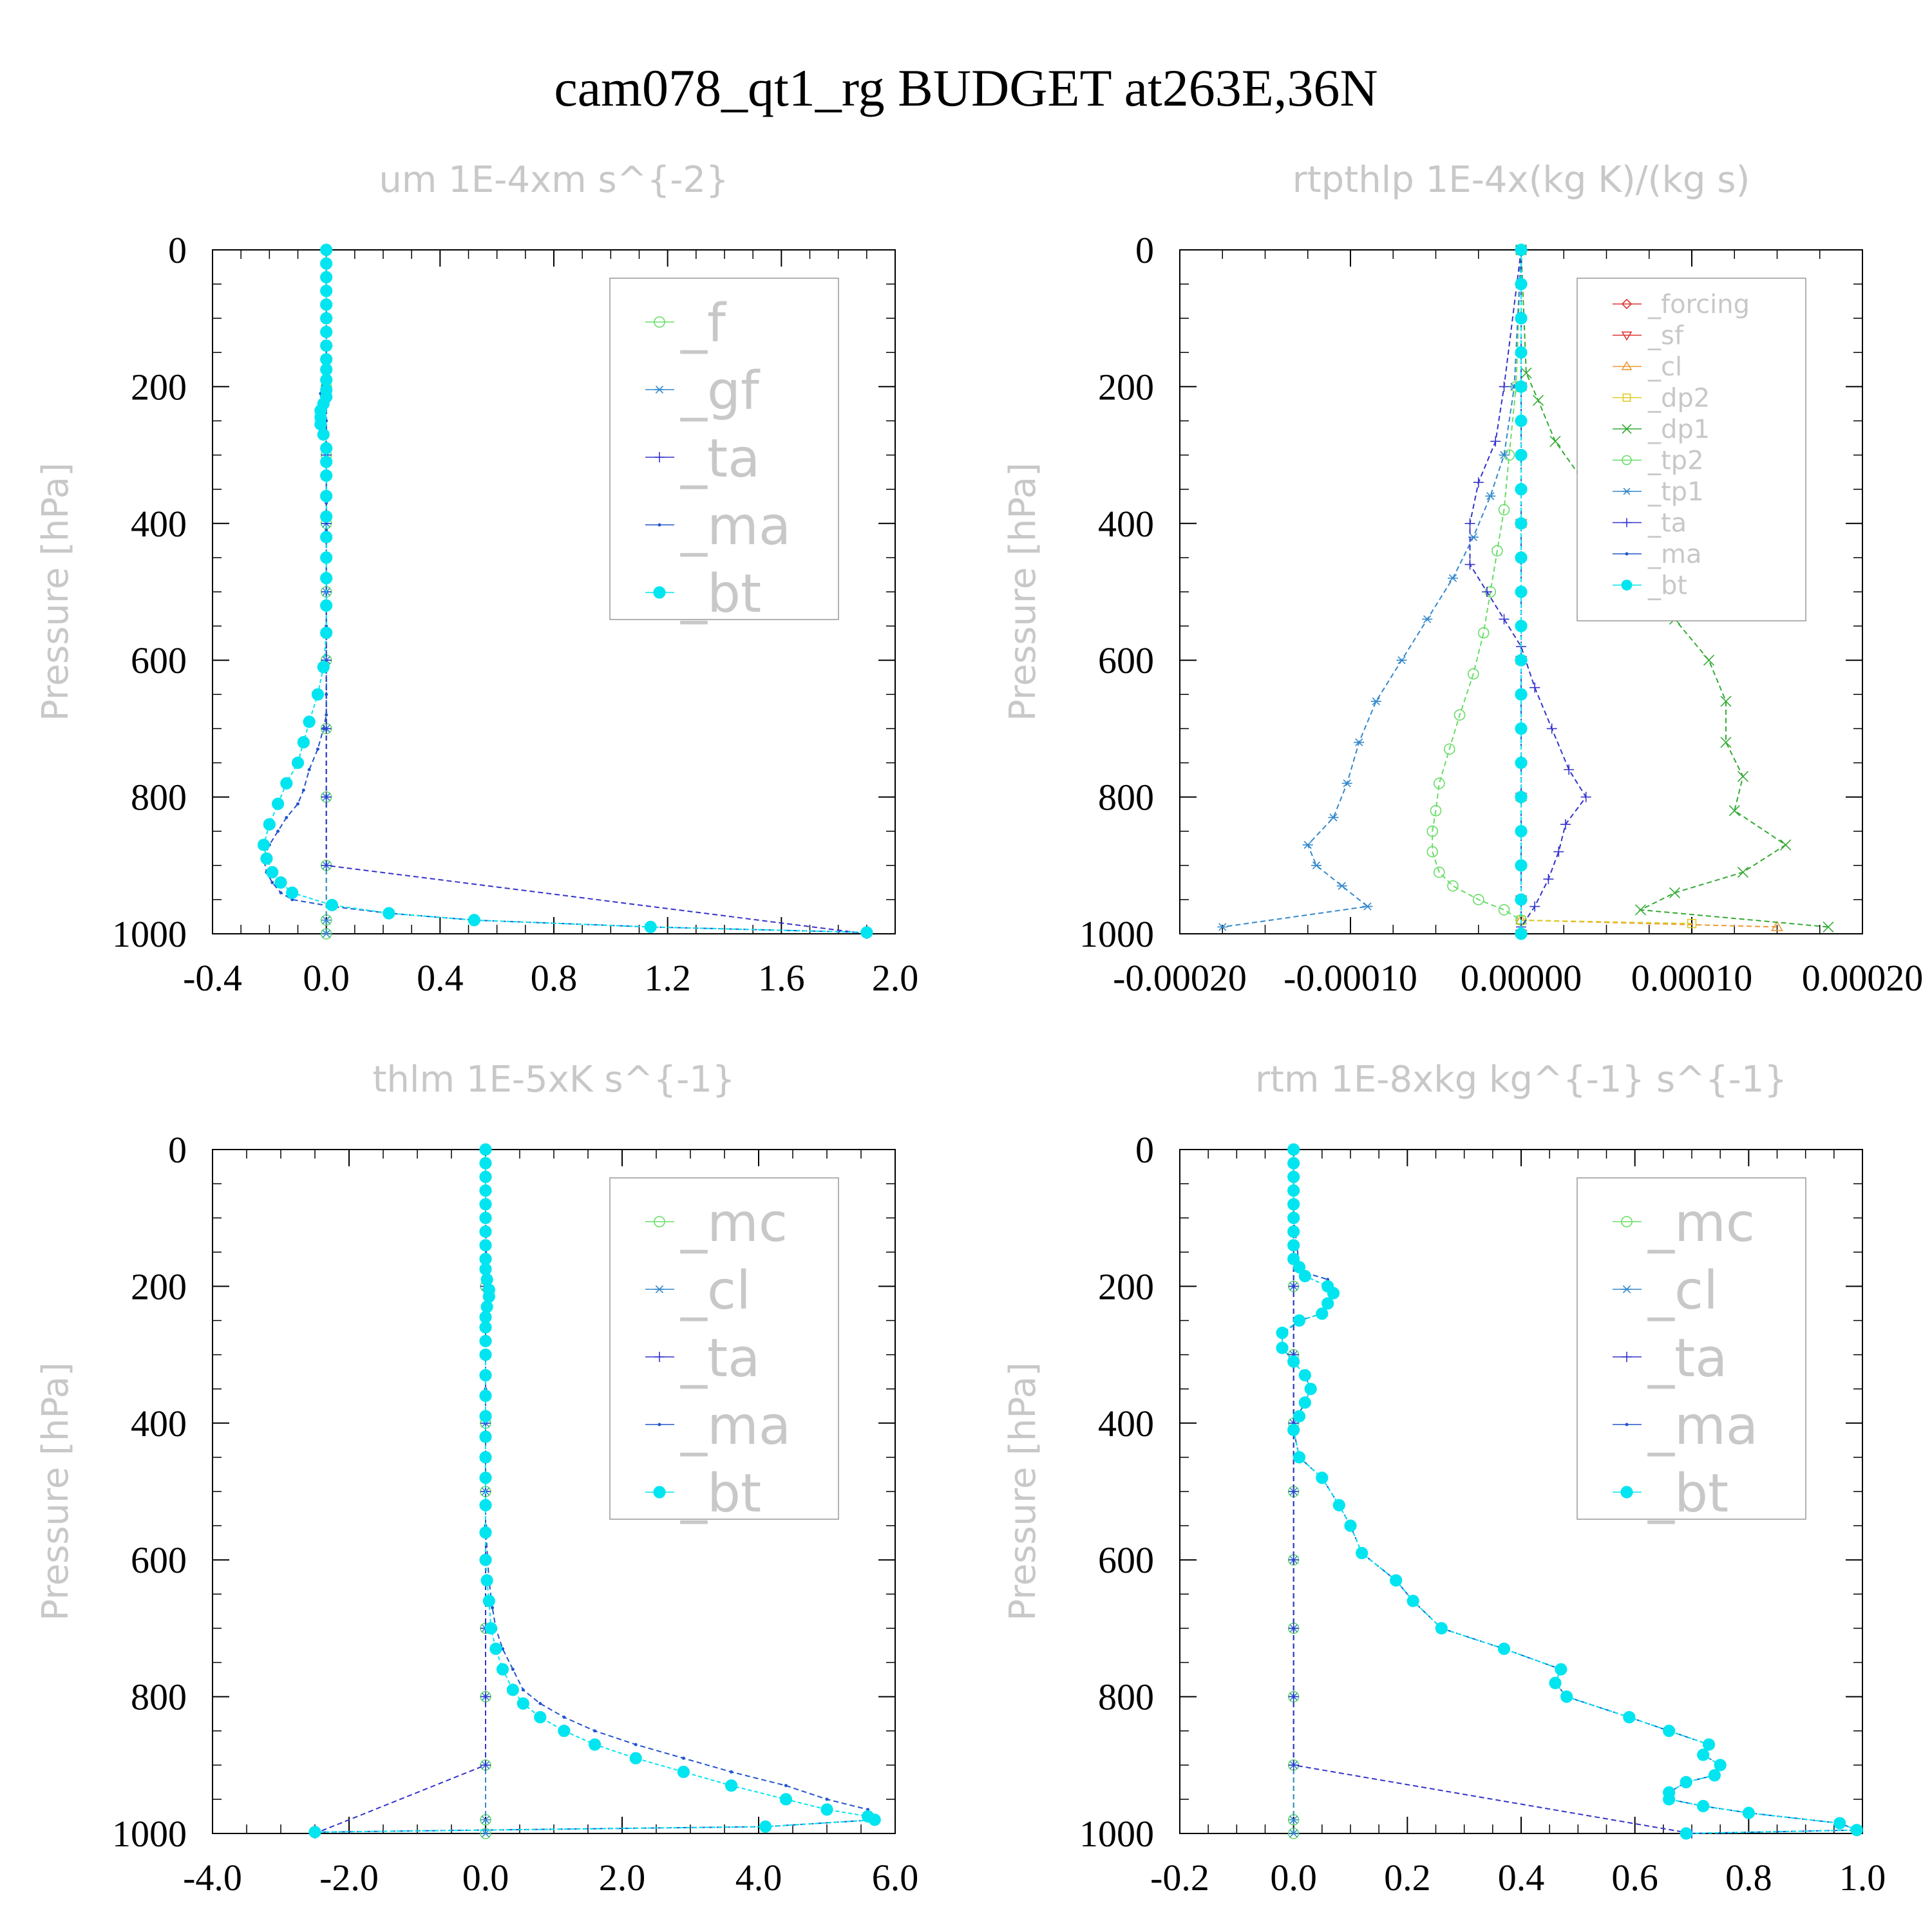 The image size is (1932, 1932). I want to click on y-tick-label: 0, so click(177, 250).